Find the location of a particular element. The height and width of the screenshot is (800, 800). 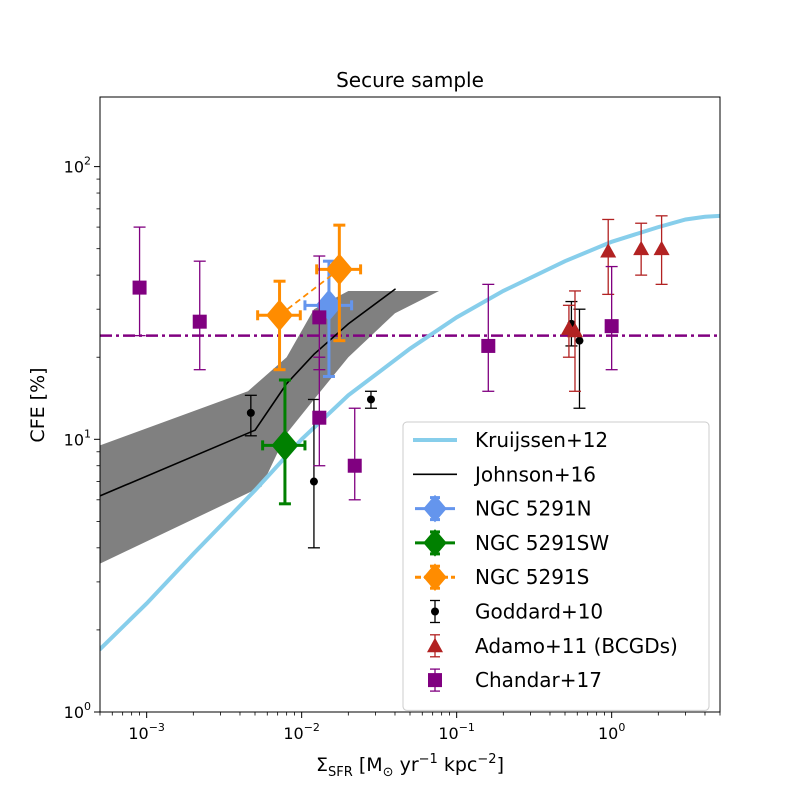

series-ngc-5291s is located at coordinates (309, 297).